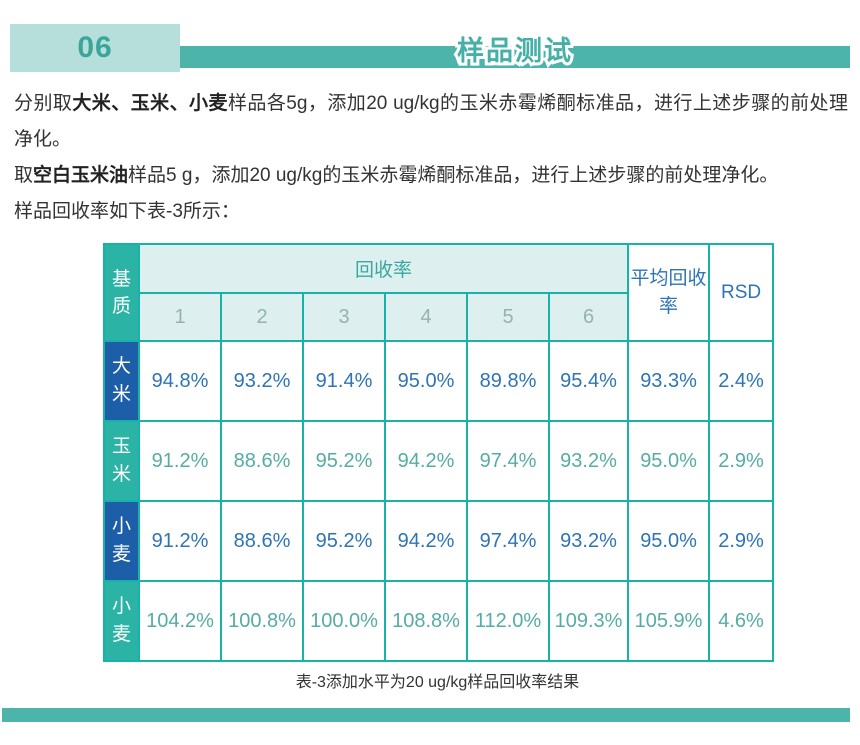  Describe the element at coordinates (383, 268) in the screenshot. I see `header-recovery-group: 回收率` at that location.